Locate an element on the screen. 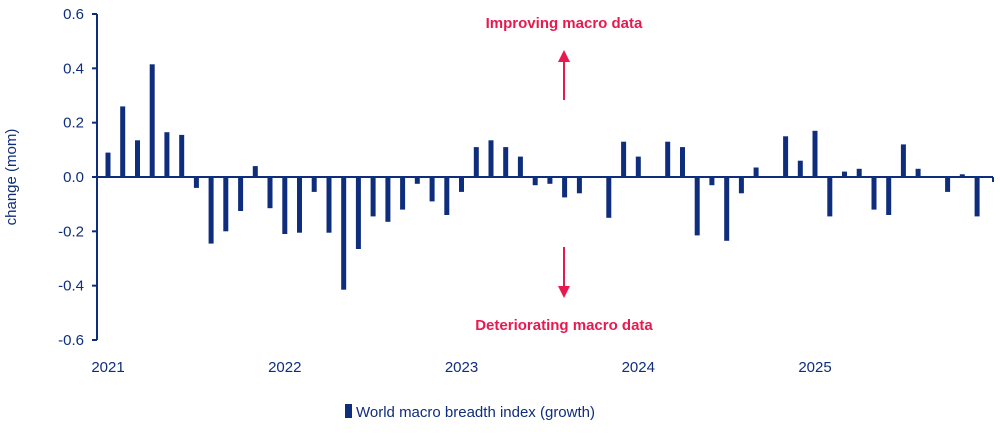 The height and width of the screenshot is (436, 1000). y-tick-label: -0.6 is located at coordinates (71, 340).